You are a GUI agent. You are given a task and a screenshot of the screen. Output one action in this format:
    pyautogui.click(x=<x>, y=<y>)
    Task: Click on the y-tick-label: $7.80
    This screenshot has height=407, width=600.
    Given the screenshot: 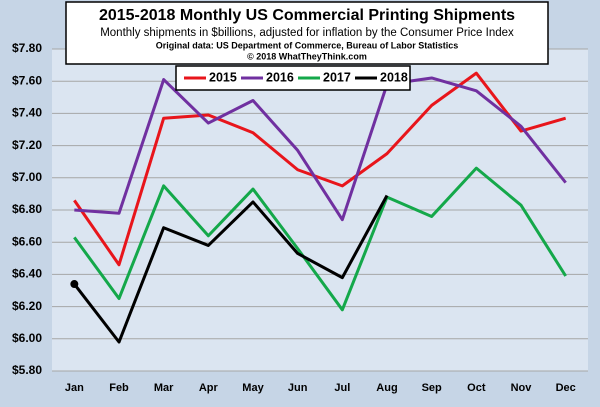 What is the action you would take?
    pyautogui.click(x=27, y=48)
    